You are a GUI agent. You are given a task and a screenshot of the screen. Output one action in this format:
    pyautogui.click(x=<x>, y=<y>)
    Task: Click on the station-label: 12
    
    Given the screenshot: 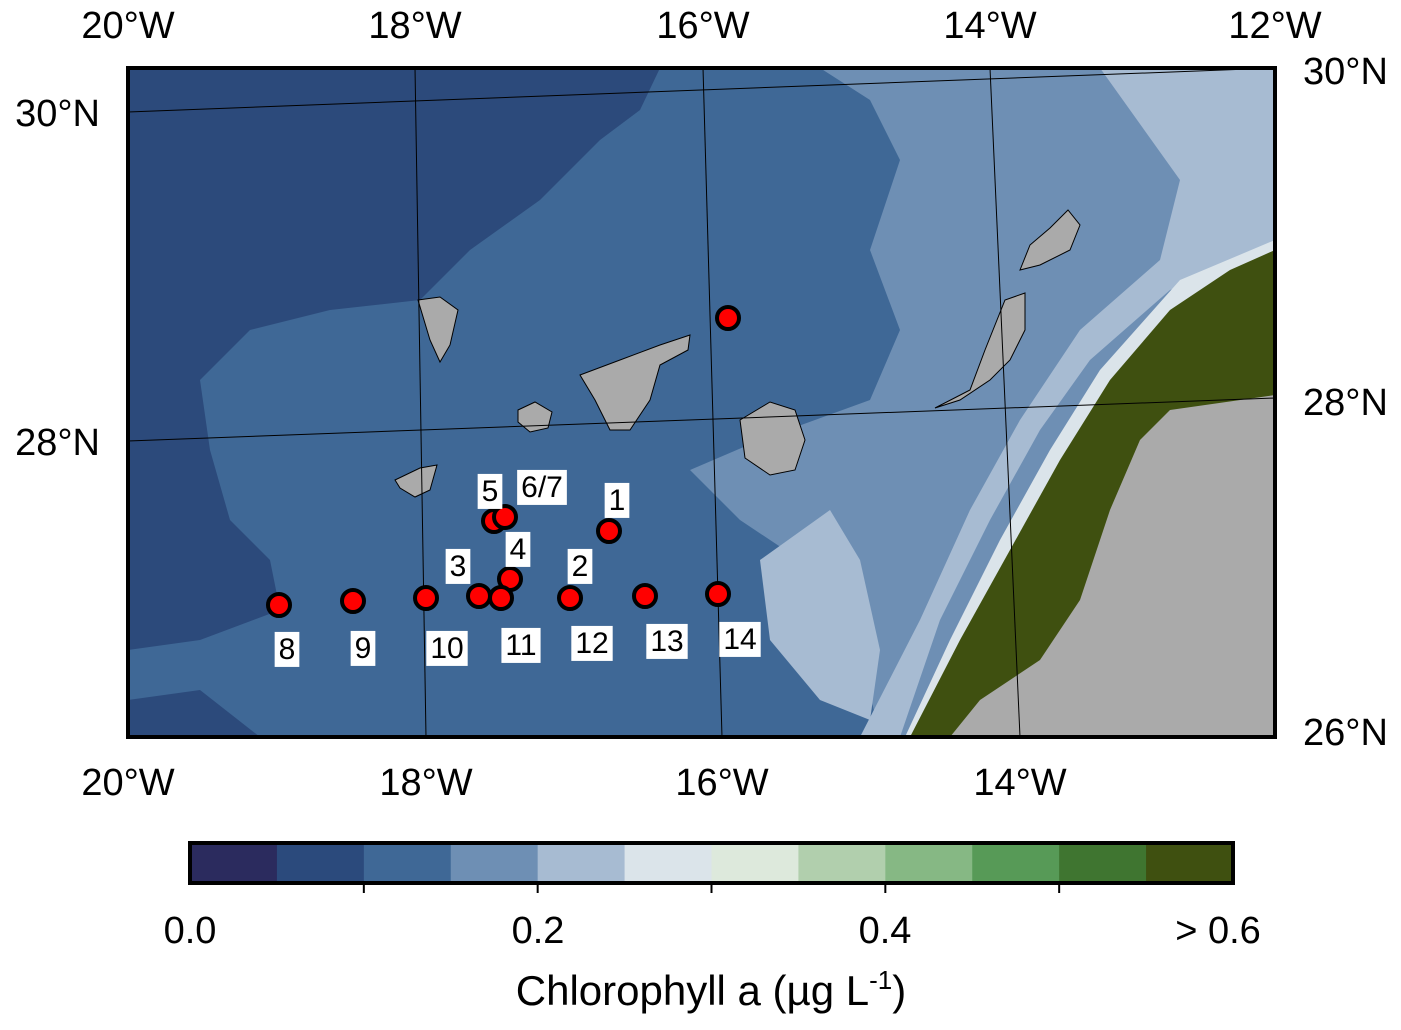 What is the action you would take?
    pyautogui.click(x=592, y=643)
    